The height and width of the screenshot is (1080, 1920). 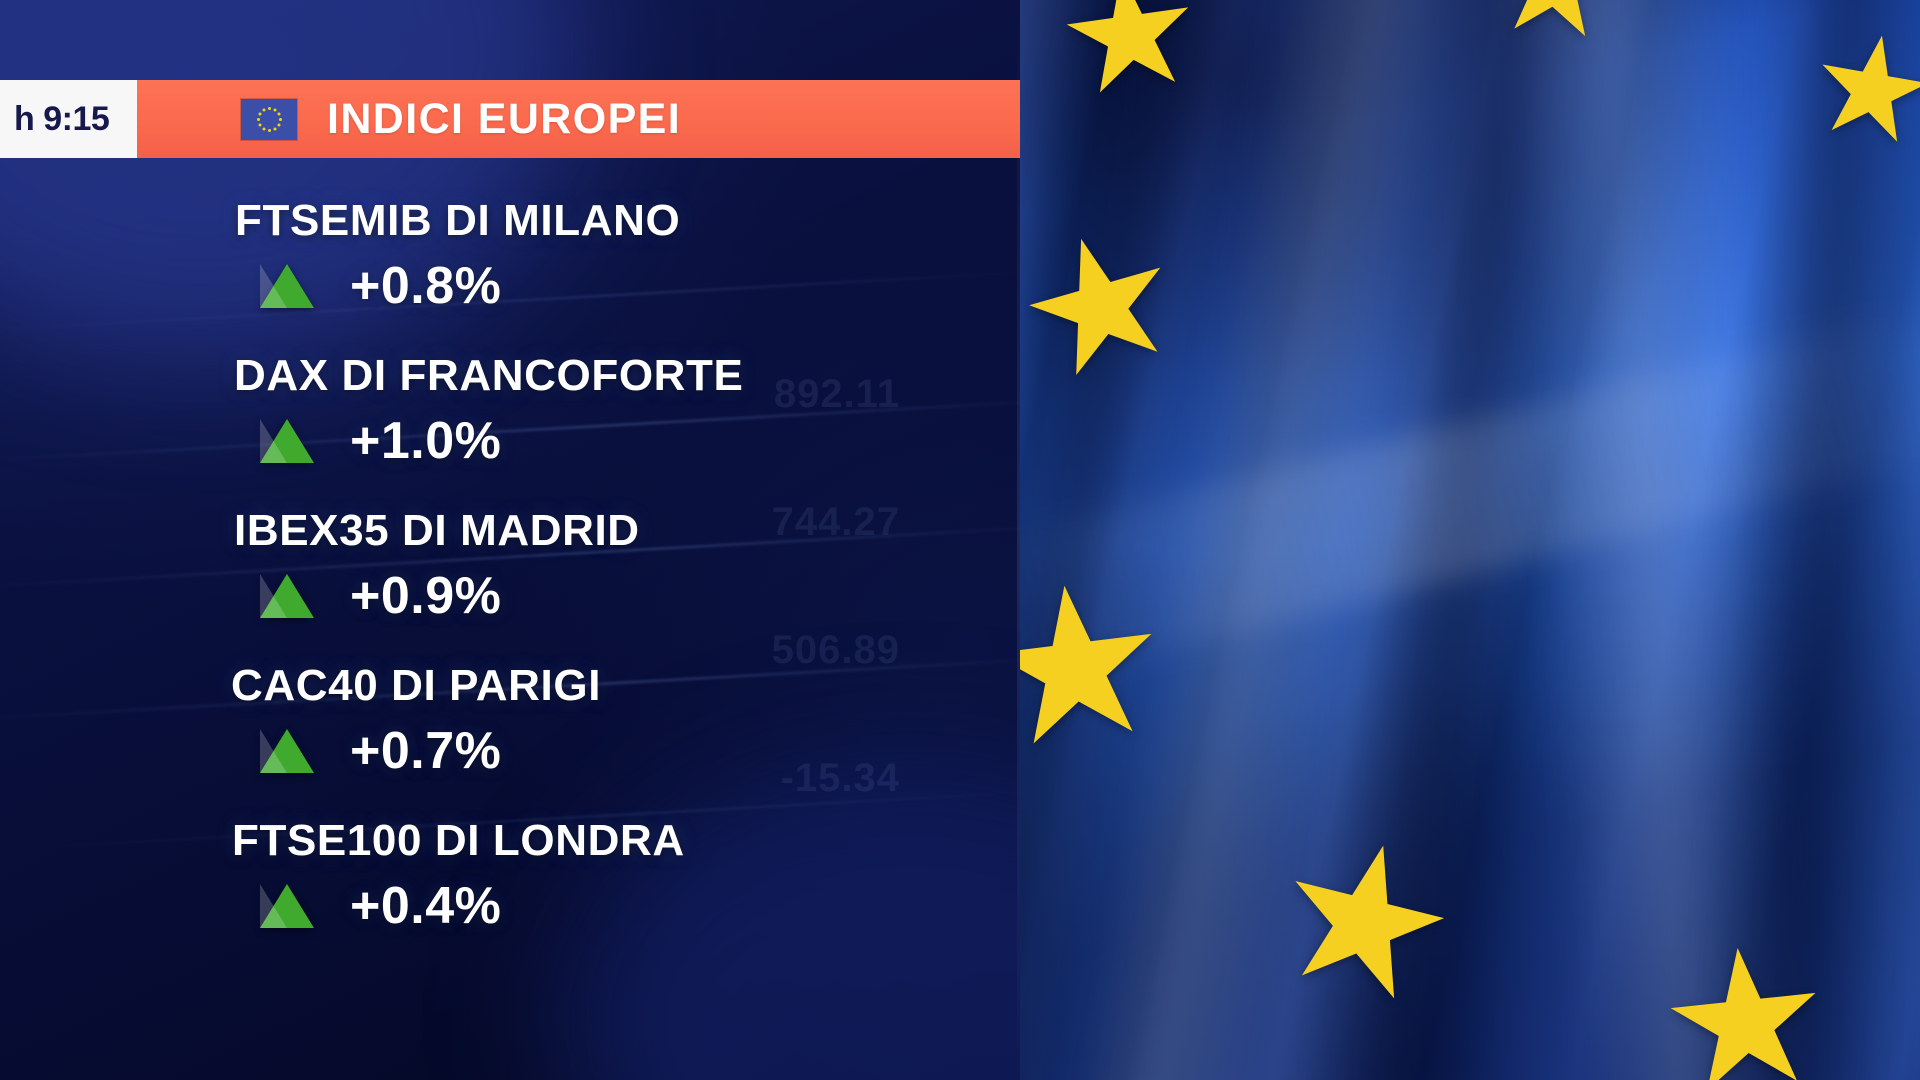 I want to click on index-row: CAC40 DI PARIGI +0.7%, so click(x=510, y=738).